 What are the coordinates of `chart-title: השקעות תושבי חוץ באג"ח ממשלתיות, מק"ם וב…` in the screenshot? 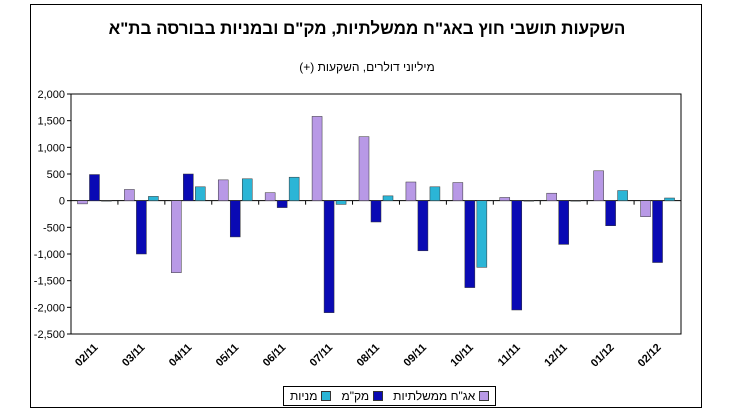 It's located at (367, 28).